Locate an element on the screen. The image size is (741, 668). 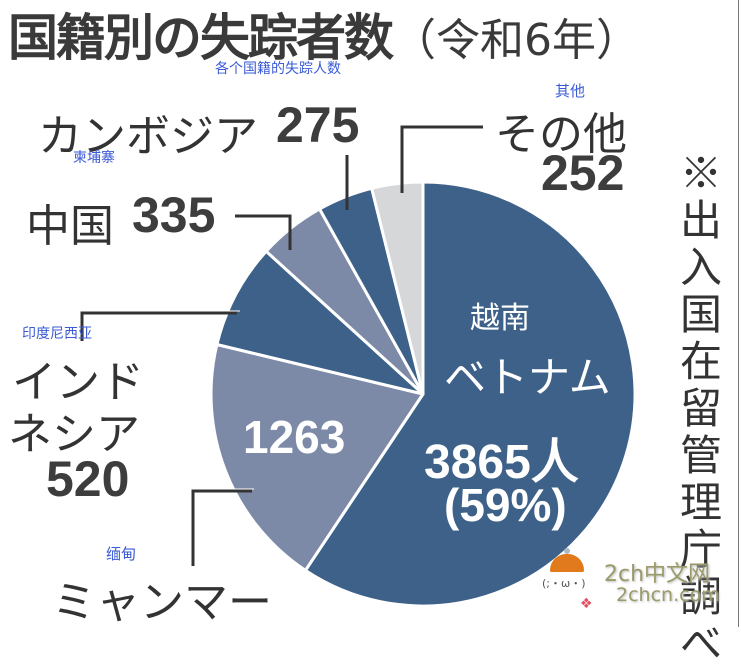
value-others: 252 is located at coordinates (583, 173).